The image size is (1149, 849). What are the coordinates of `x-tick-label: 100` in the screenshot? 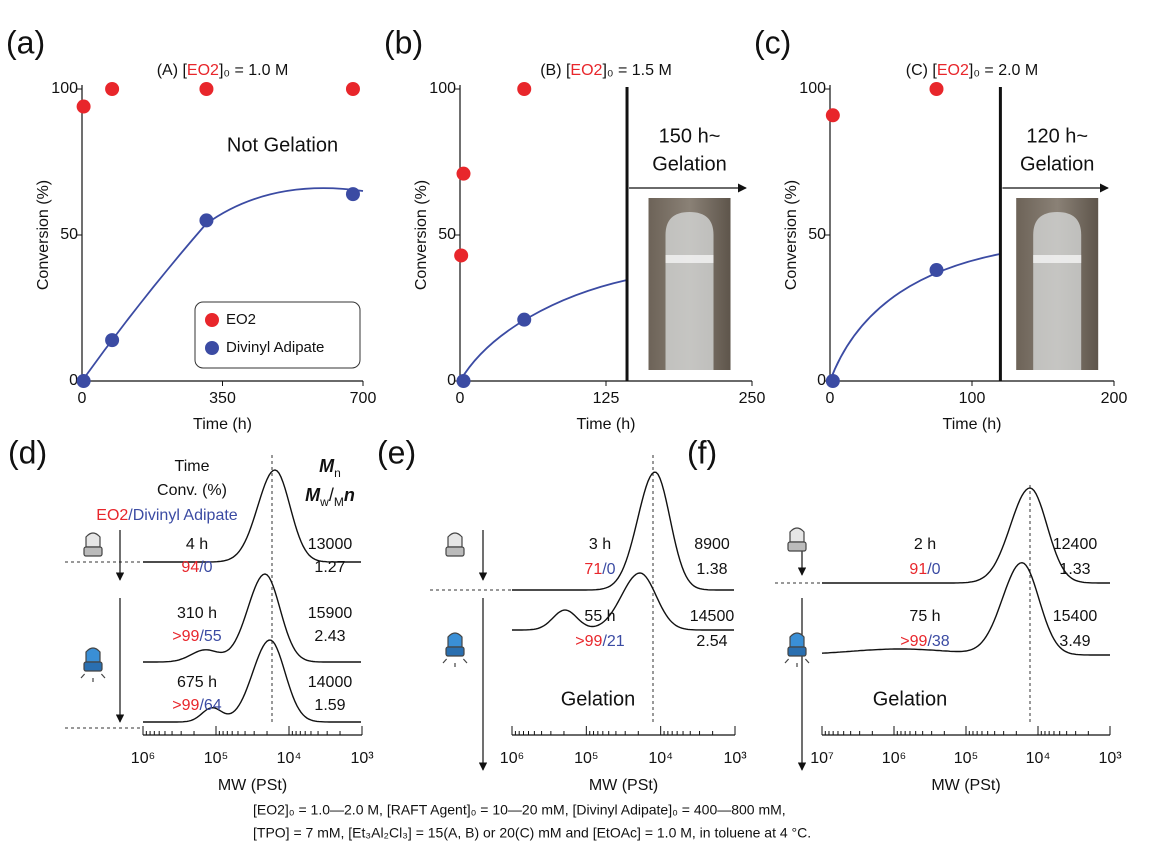 It's located at (972, 398).